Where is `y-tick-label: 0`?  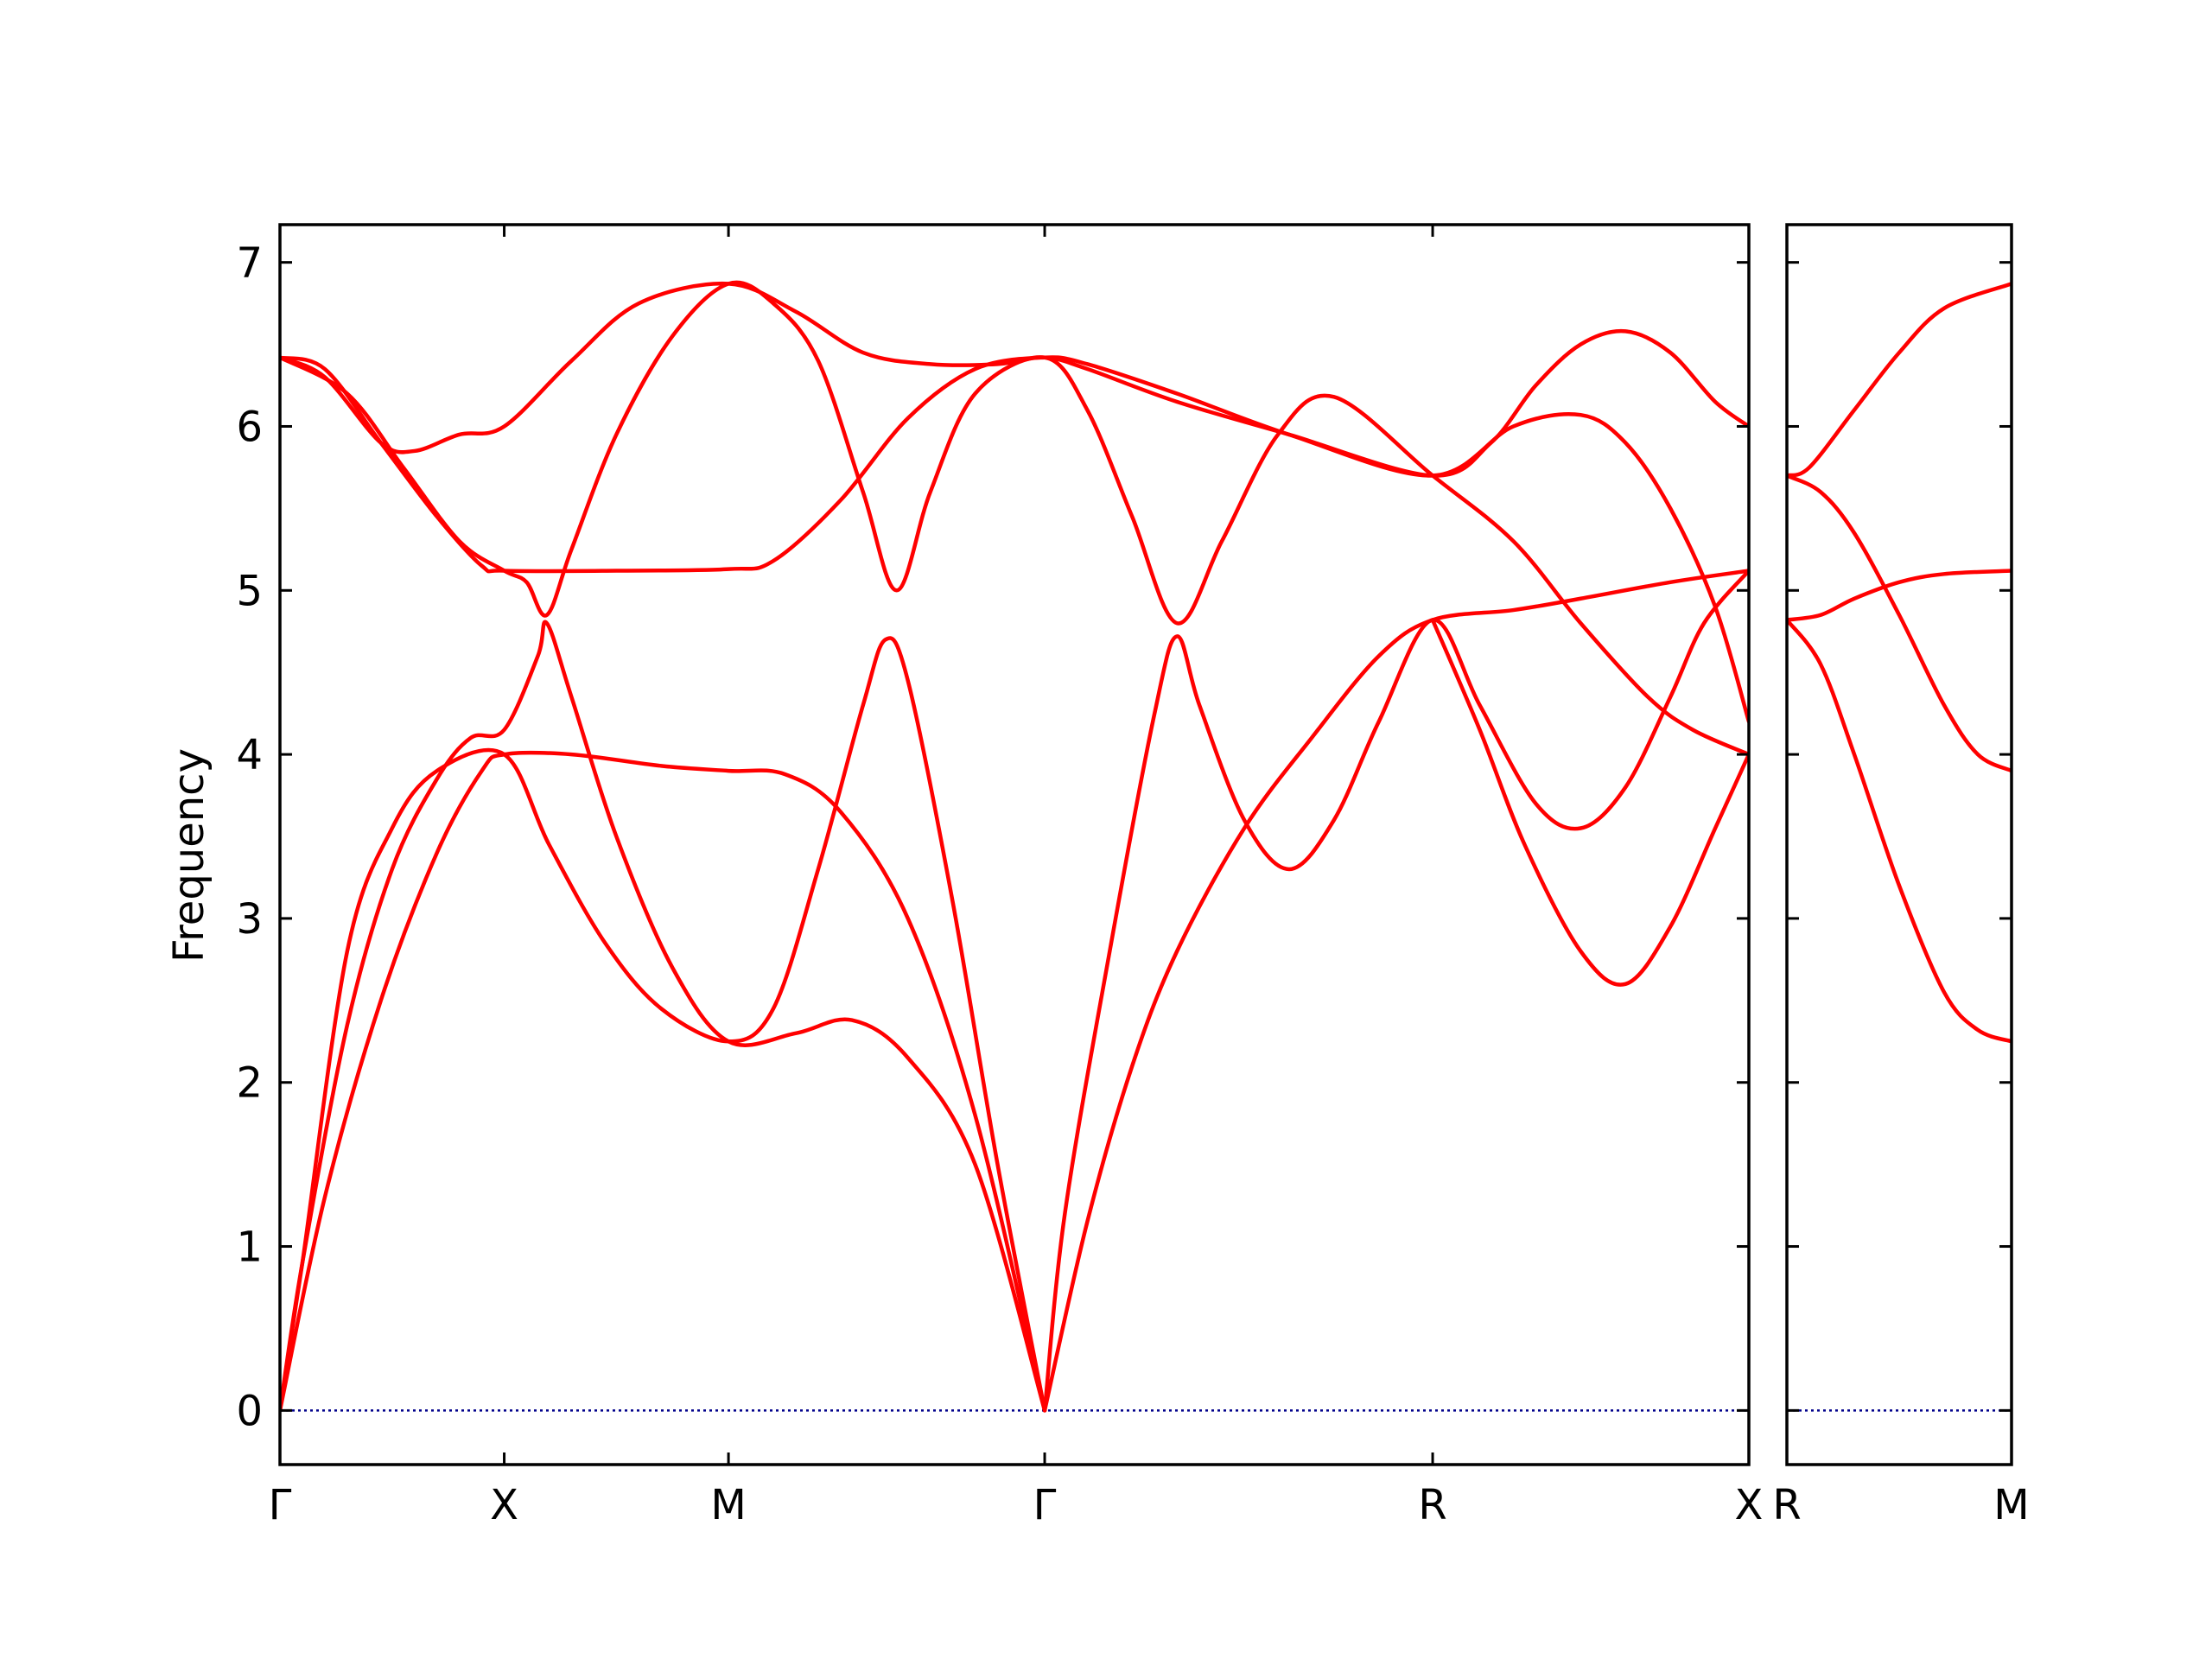
y-tick-label: 0 is located at coordinates (249, 1411).